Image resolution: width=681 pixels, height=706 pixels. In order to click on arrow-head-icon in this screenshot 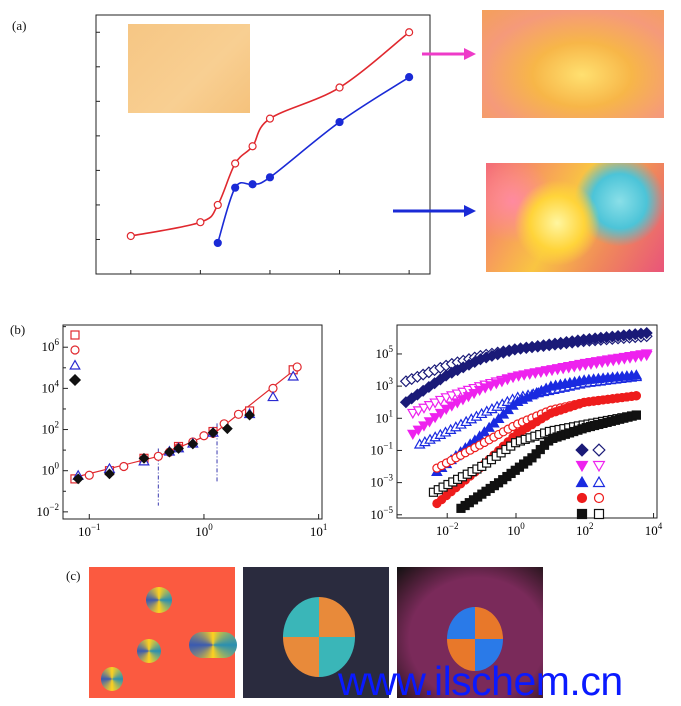, I will do `click(470, 211)`.